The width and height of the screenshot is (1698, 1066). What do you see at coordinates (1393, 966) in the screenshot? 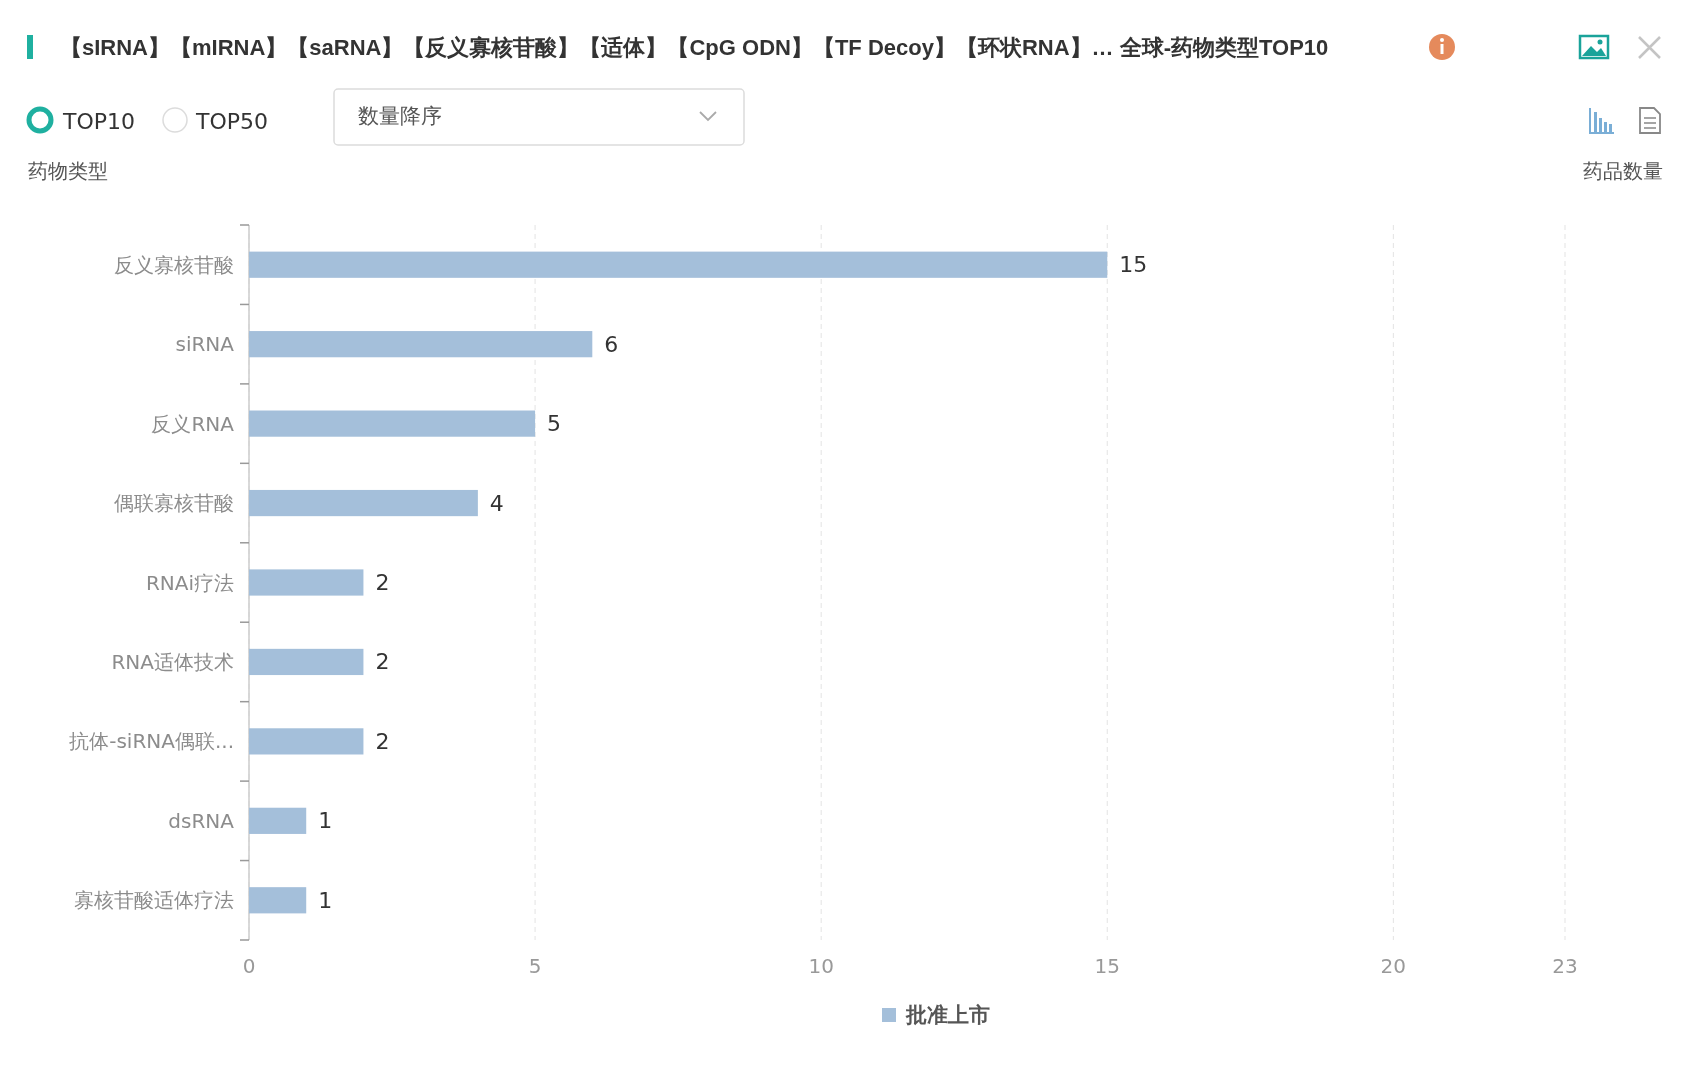
I see `x-tick-label: 20` at bounding box center [1393, 966].